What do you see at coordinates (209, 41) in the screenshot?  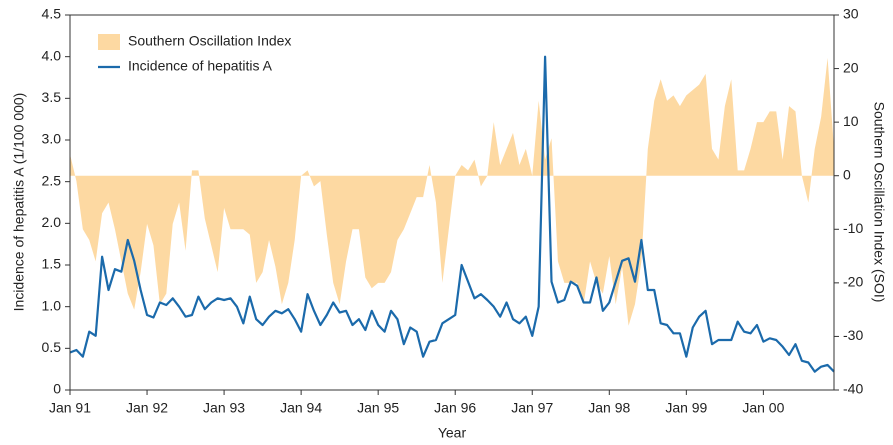 I see `legend-label: Southern Oscillation Index` at bounding box center [209, 41].